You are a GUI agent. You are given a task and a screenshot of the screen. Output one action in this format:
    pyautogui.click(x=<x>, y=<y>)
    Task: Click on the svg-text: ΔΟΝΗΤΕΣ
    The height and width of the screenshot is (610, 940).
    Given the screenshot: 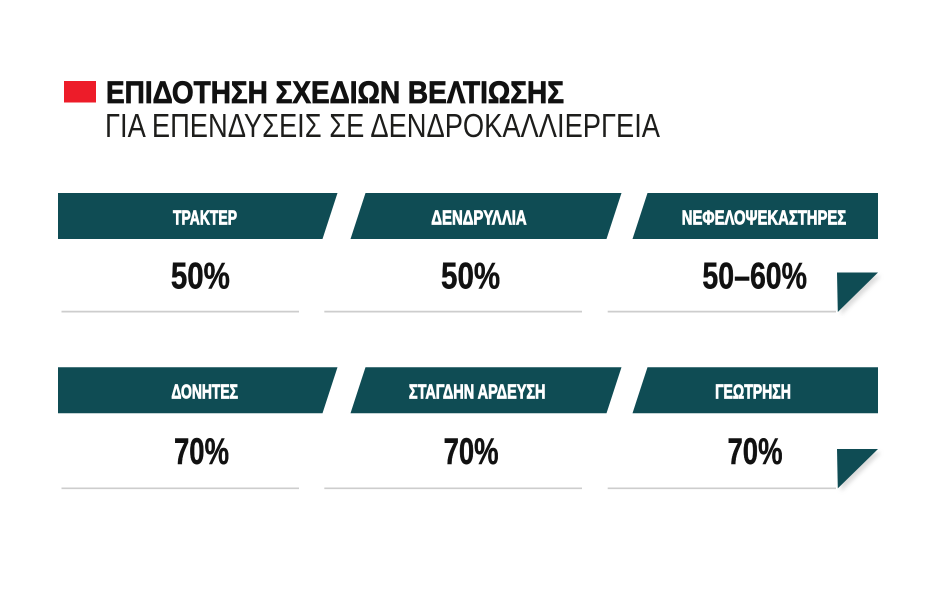 What is the action you would take?
    pyautogui.click(x=204, y=392)
    